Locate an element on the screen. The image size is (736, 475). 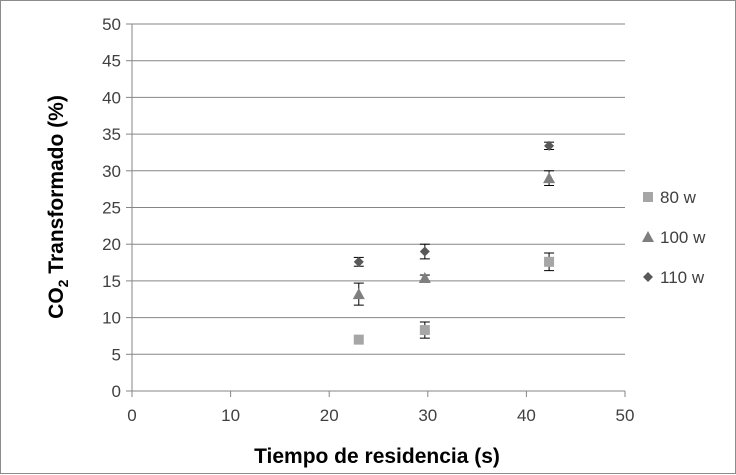
y-tick-label: 50 is located at coordinates (111, 24).